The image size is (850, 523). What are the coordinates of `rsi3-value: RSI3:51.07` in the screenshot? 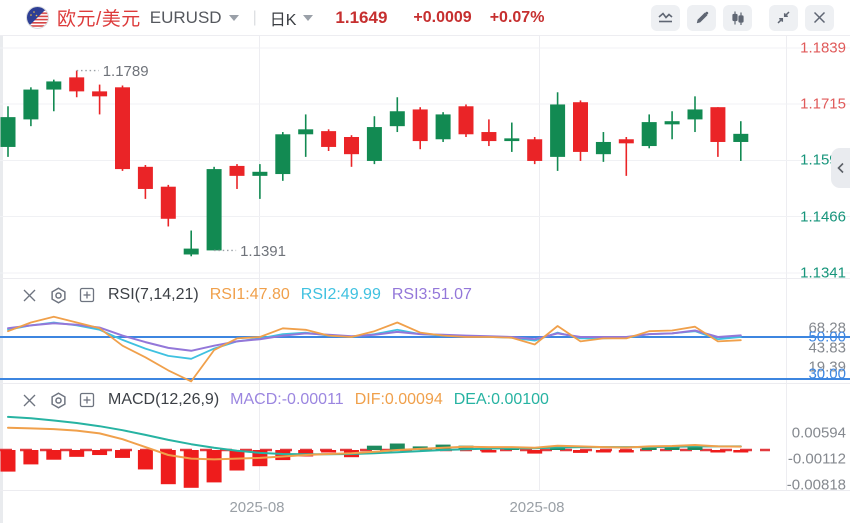 It's located at (431, 294).